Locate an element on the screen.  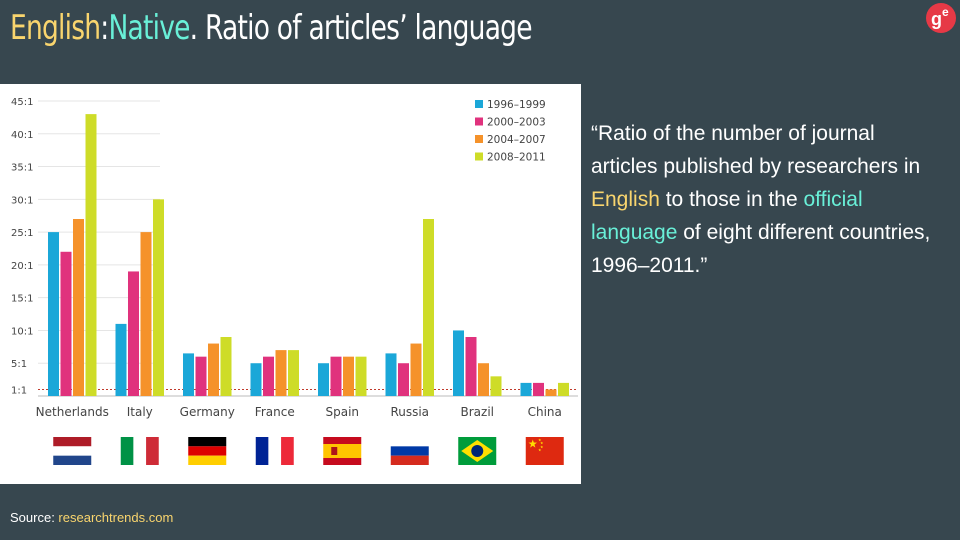
legend-swatch-1996-1999 is located at coordinates (479, 104).